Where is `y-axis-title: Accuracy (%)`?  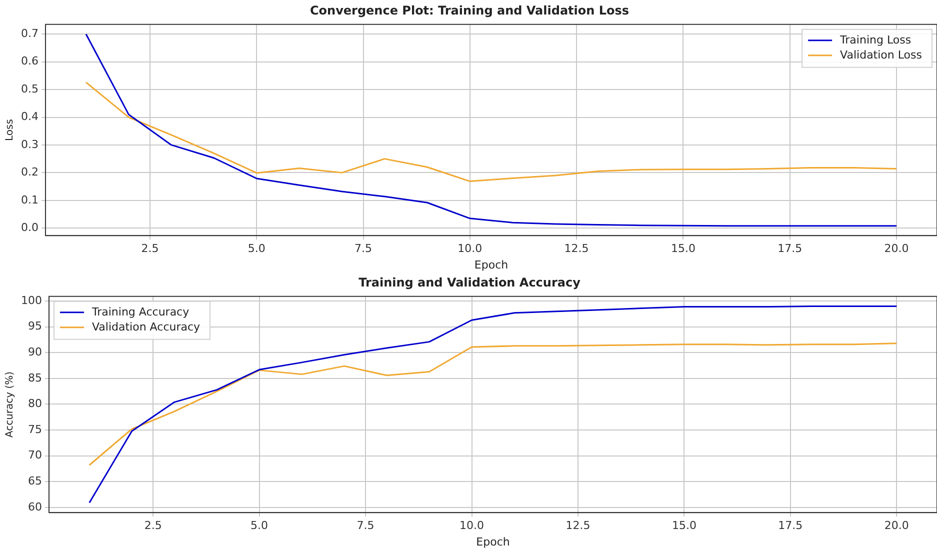
y-axis-title: Accuracy (%) is located at coordinates (10, 404).